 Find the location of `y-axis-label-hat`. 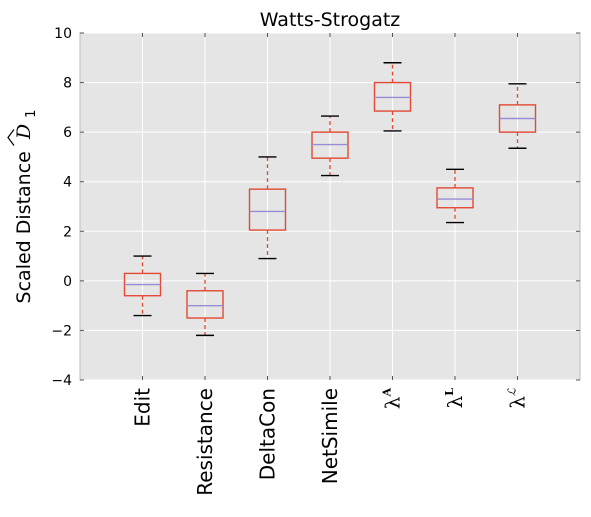

y-axis-label-hat is located at coordinates (11, 137).